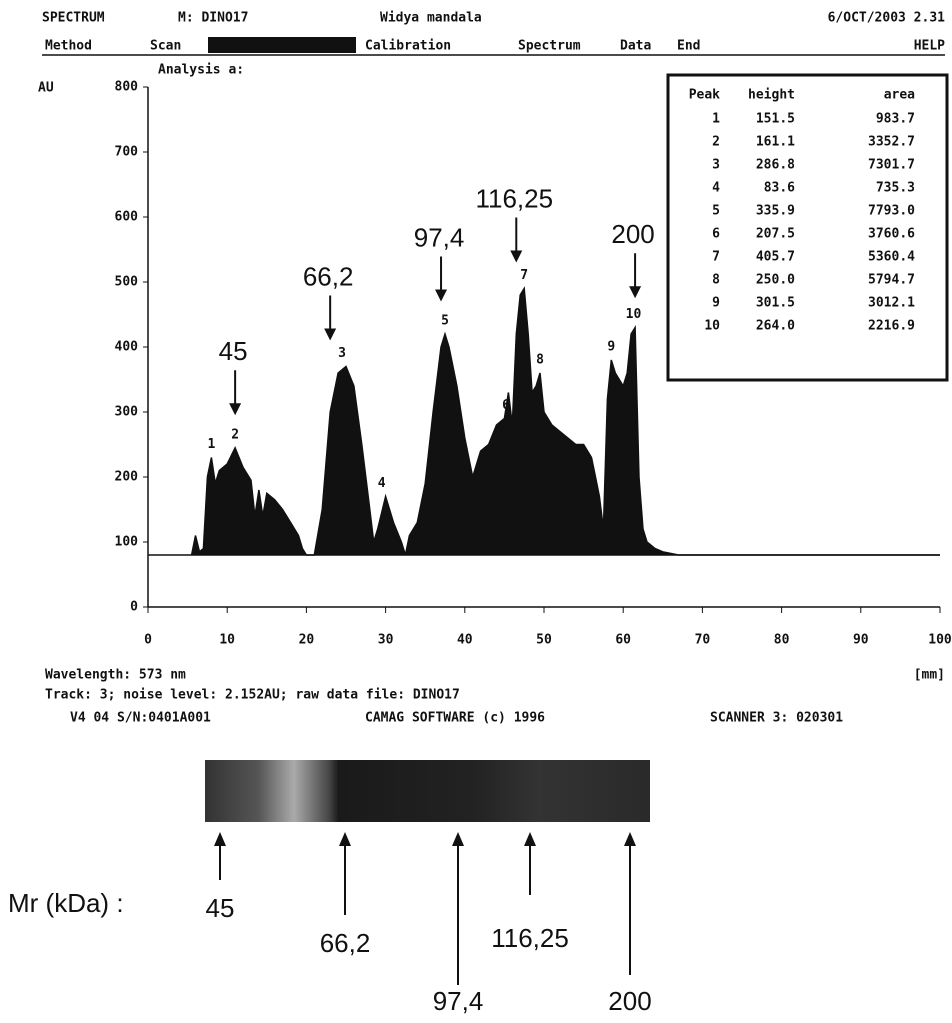  Describe the element at coordinates (233, 351) in the screenshot. I see `annotation-label: 45` at that location.